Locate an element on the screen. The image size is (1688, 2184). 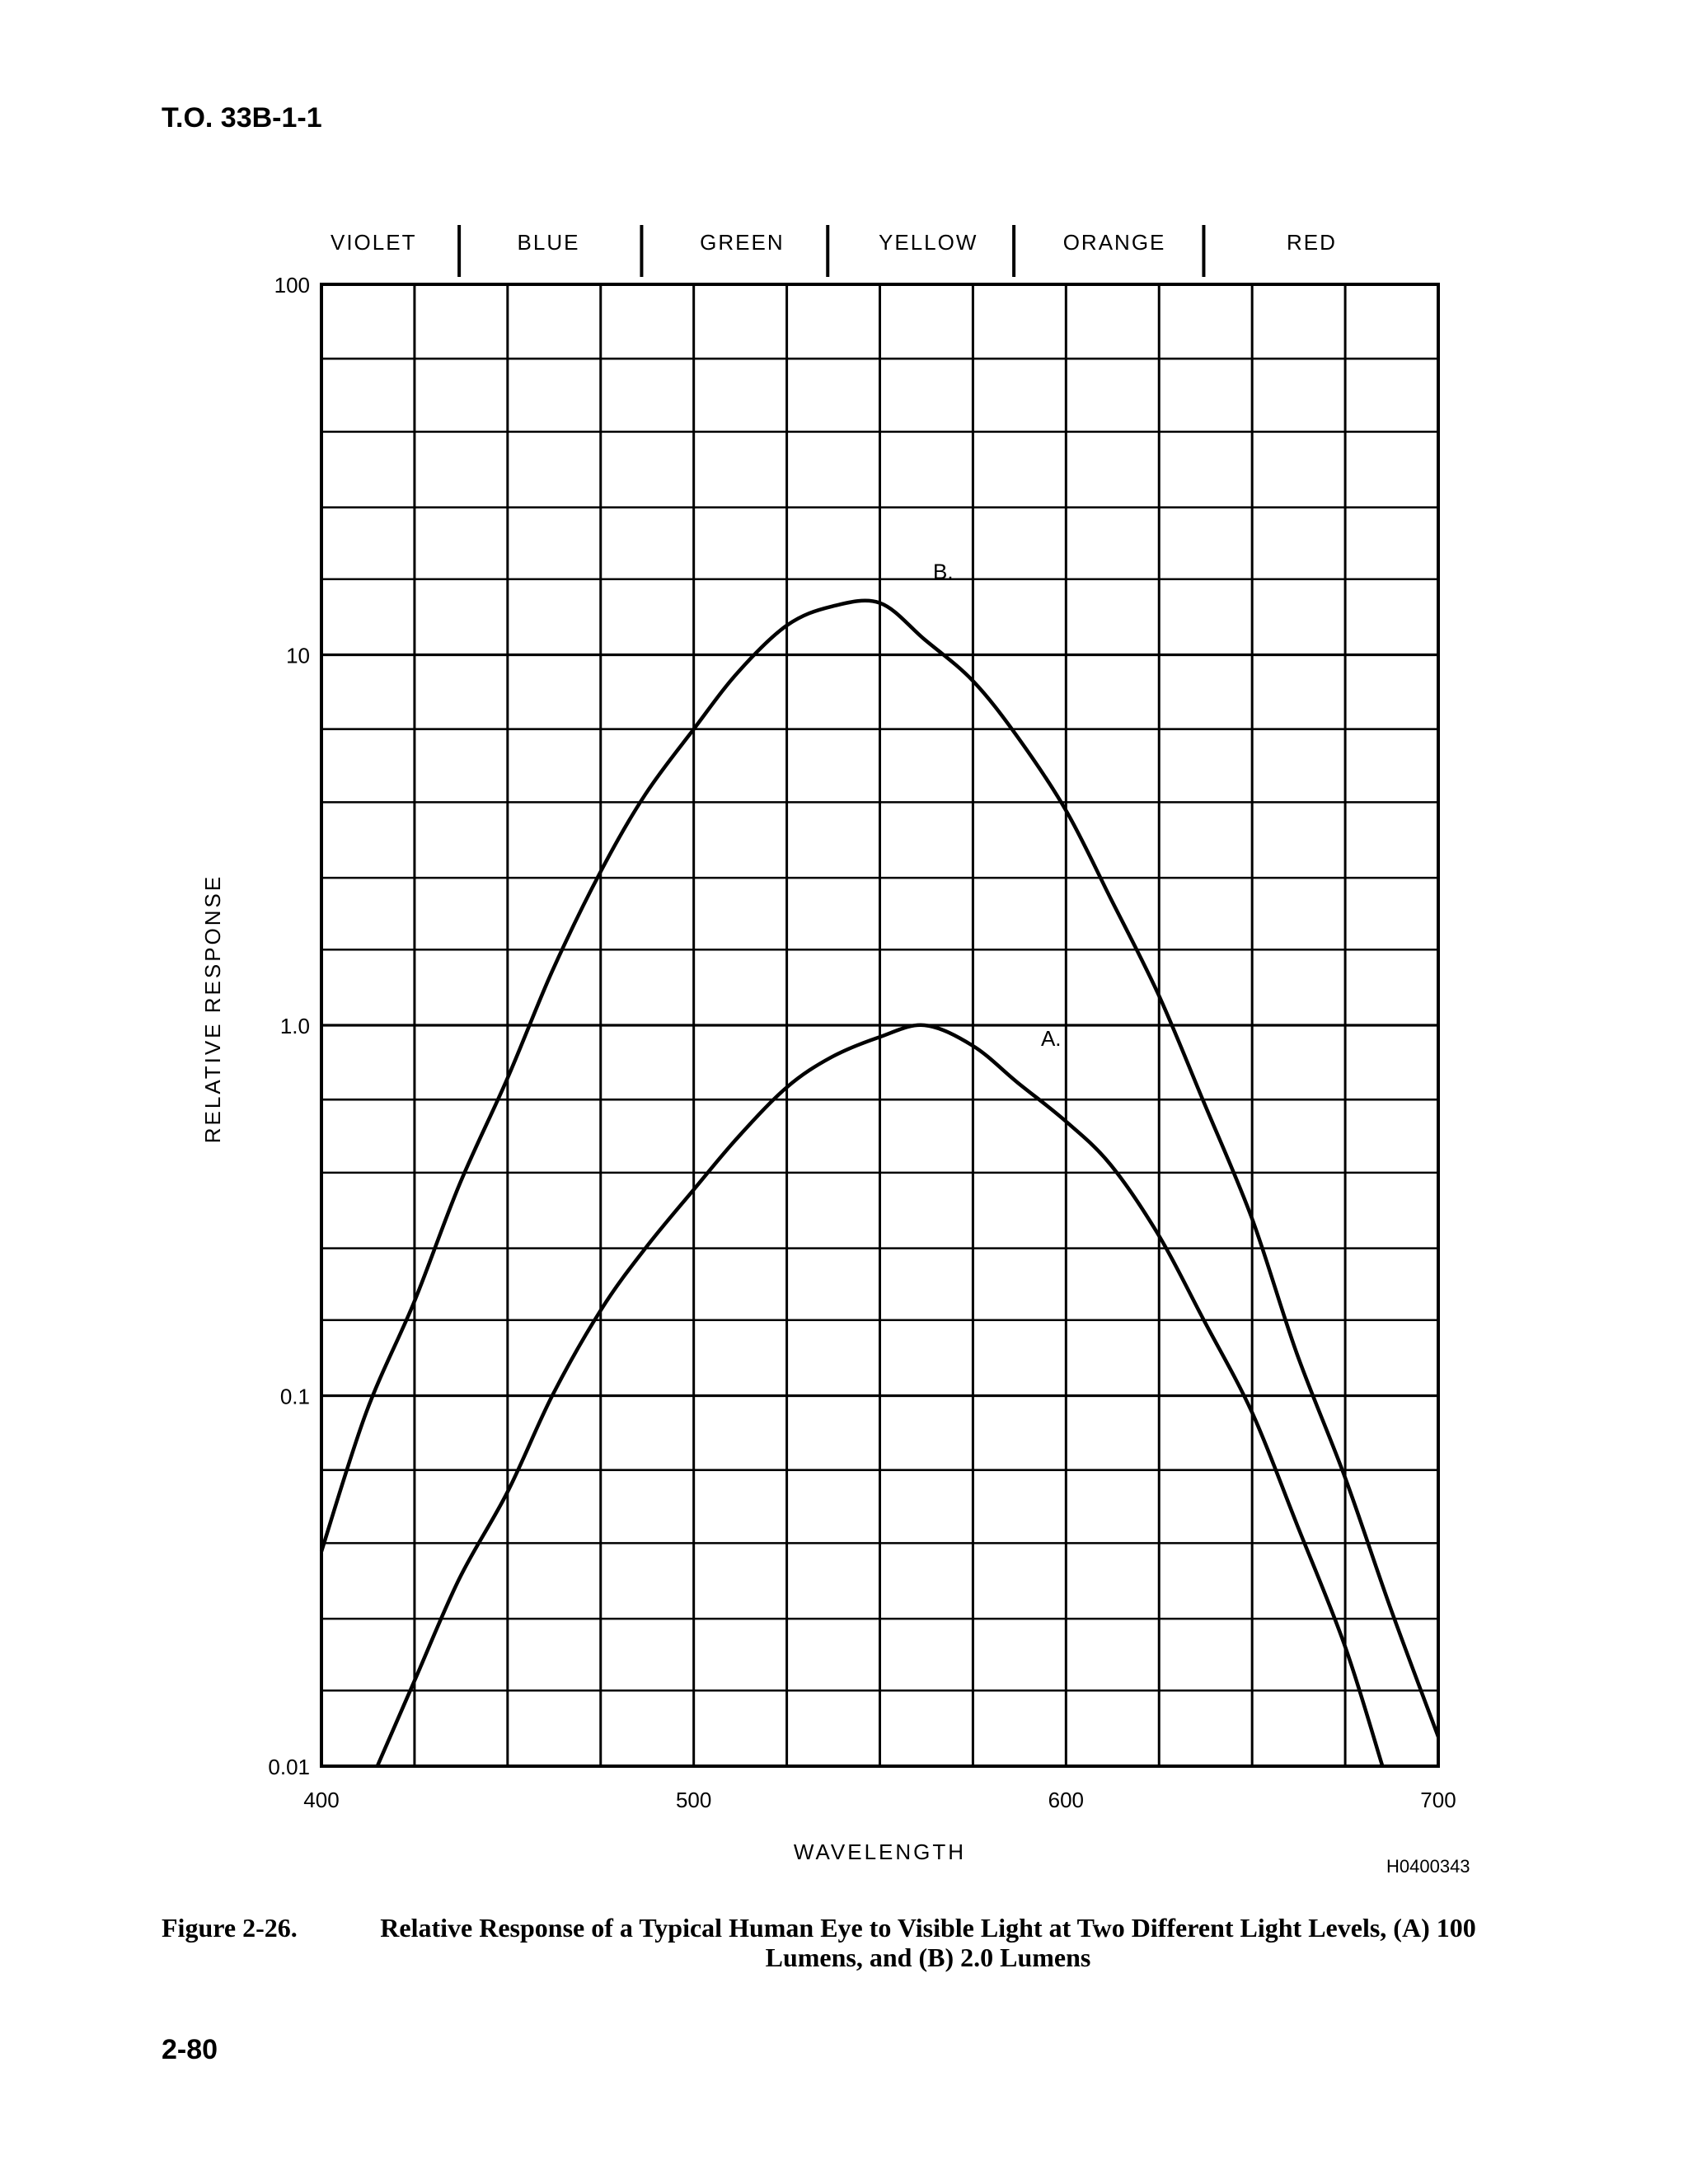
x-tick-label: 600 is located at coordinates (1066, 1800).